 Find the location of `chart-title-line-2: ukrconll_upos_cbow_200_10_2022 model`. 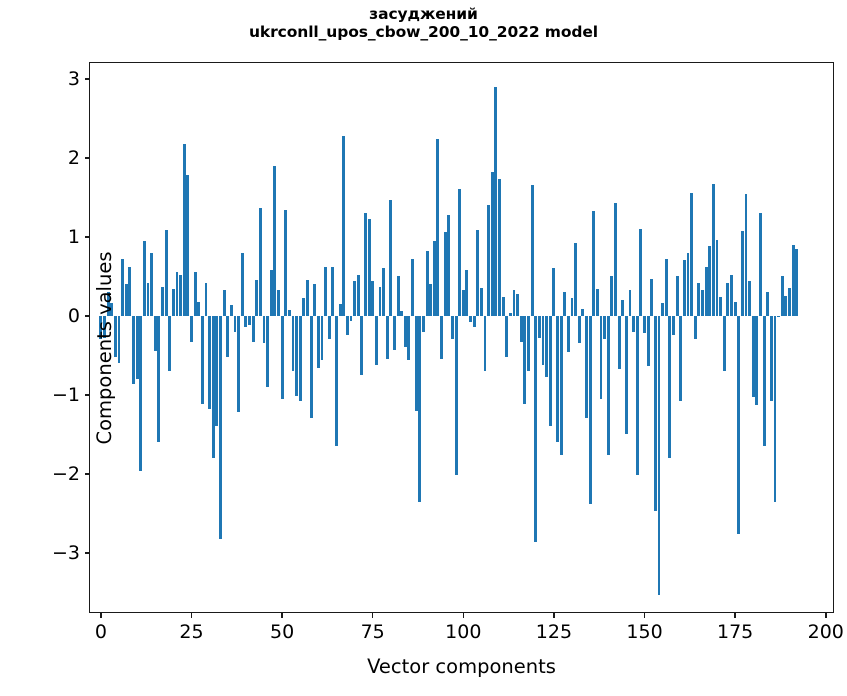

chart-title-line-2: ukrconll_upos_cbow_200_10_2022 model is located at coordinates (423, 31).